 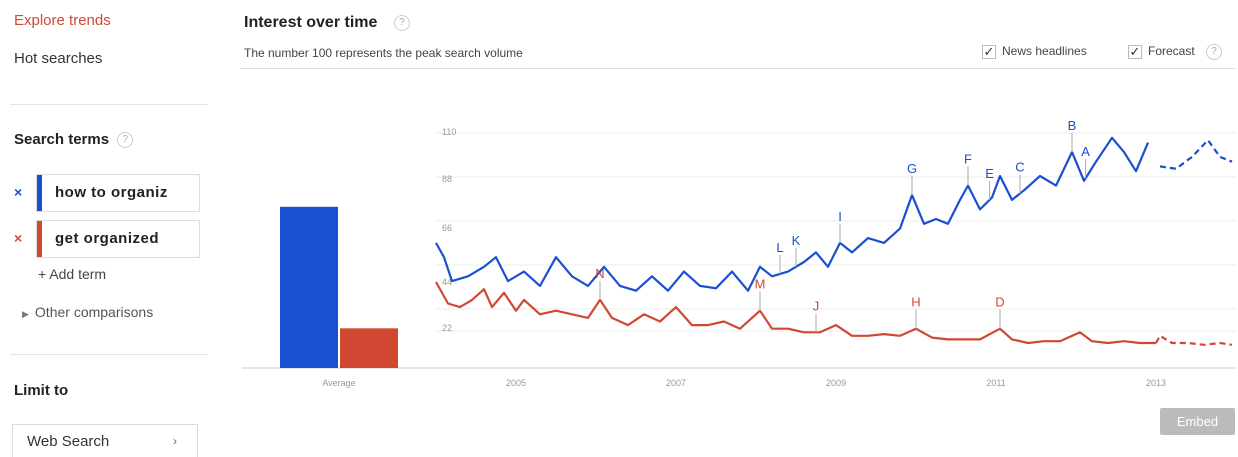 I want to click on other-comparisons-toggle: ▶ Other comparisons, so click(x=87, y=312).